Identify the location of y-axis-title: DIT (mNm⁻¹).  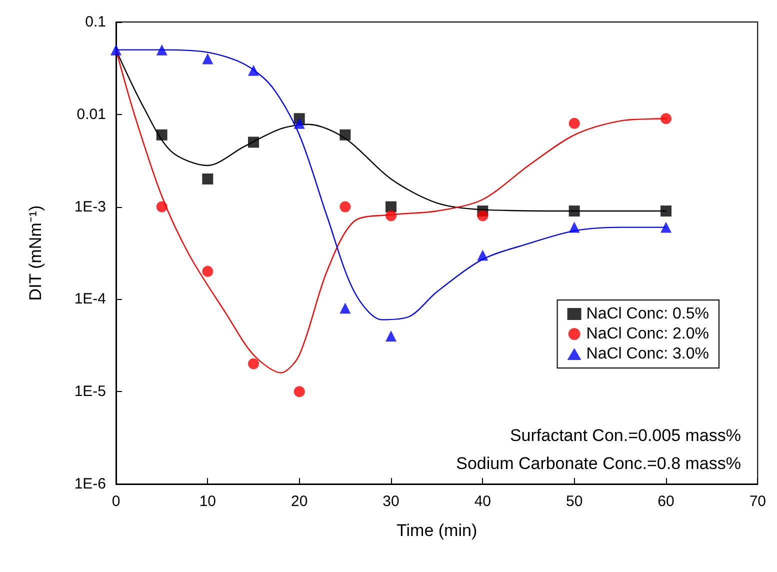
(35, 253).